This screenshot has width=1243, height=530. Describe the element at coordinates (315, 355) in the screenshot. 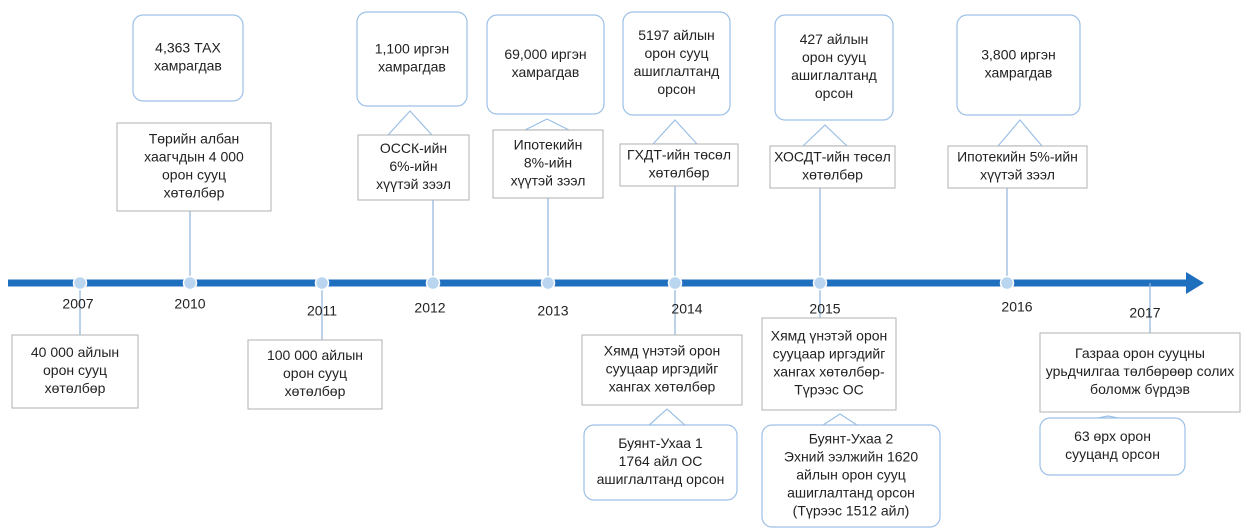

I see `event-text: 100 000 айлын` at that location.